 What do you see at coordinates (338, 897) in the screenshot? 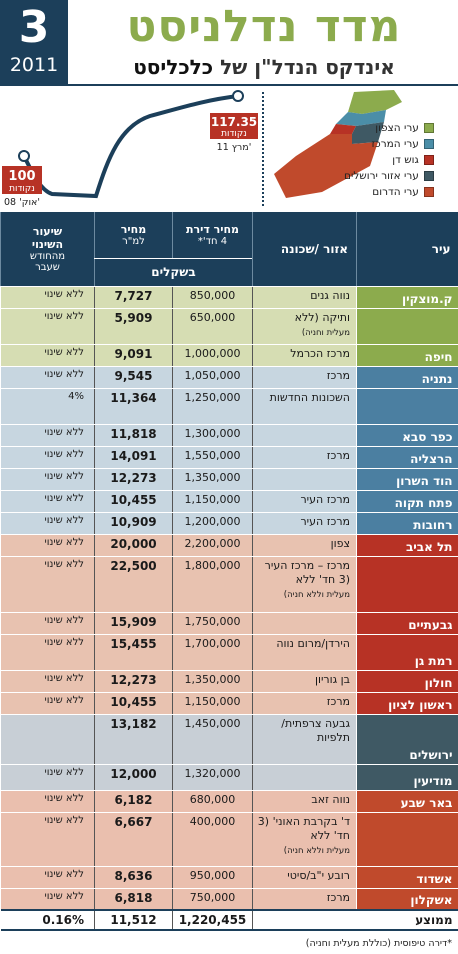
I see `area-text: מרכז` at bounding box center [338, 897].